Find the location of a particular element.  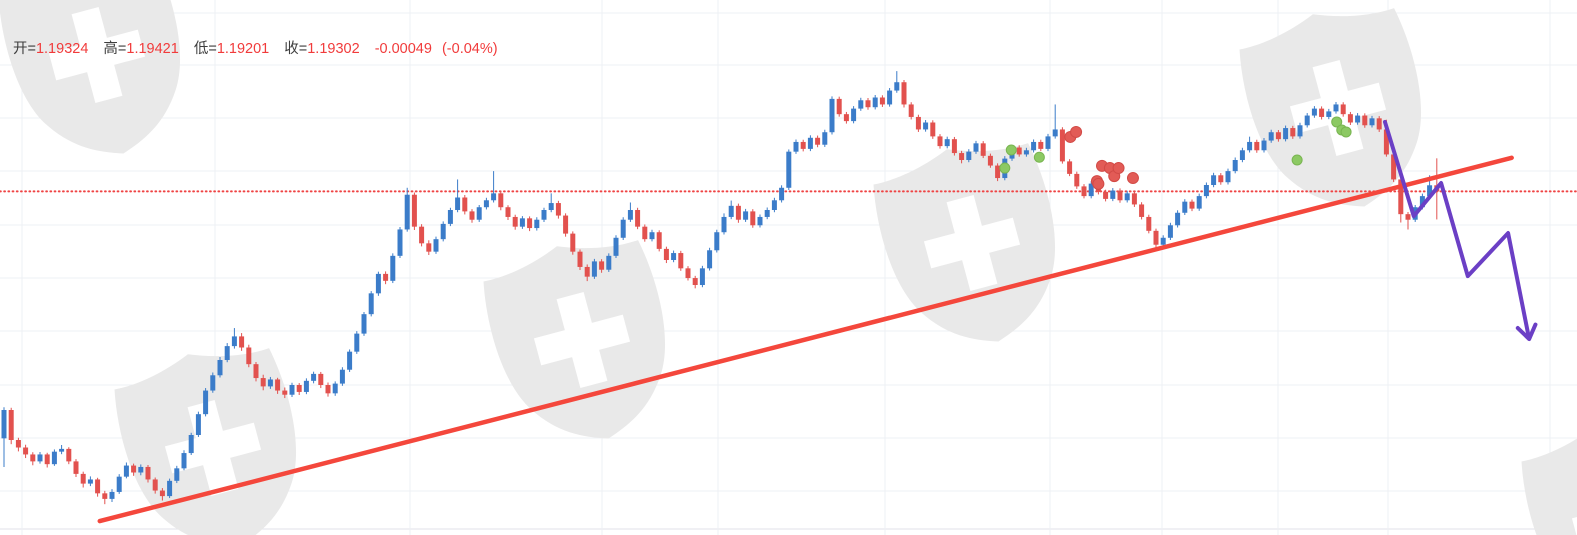

change-value: -0.00049 is located at coordinates (403, 49).